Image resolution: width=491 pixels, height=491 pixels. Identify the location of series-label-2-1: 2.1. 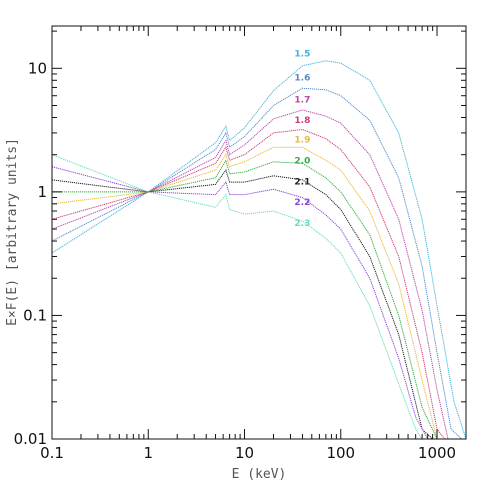
(302, 182).